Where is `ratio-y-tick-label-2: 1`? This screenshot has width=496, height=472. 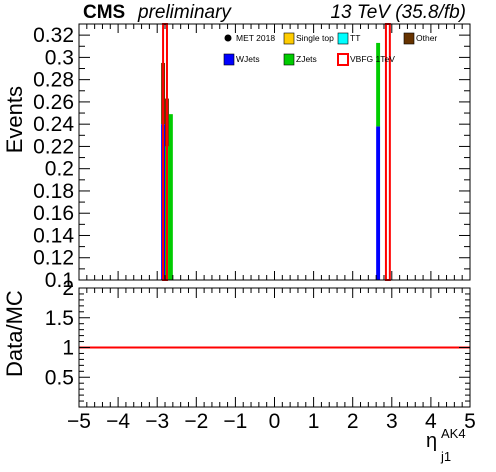 ratio-y-tick-label-2: 1 is located at coordinates (68, 348).